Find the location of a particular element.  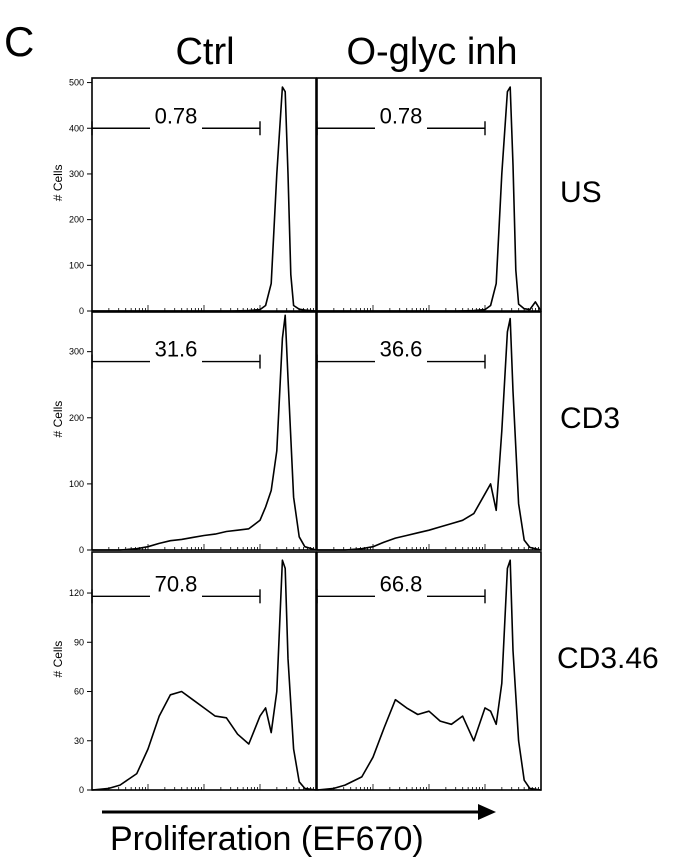

histogram-us-ctrl: 0 100 200 300 400 500 # Cells 0.78 is located at coordinates (184, 196).